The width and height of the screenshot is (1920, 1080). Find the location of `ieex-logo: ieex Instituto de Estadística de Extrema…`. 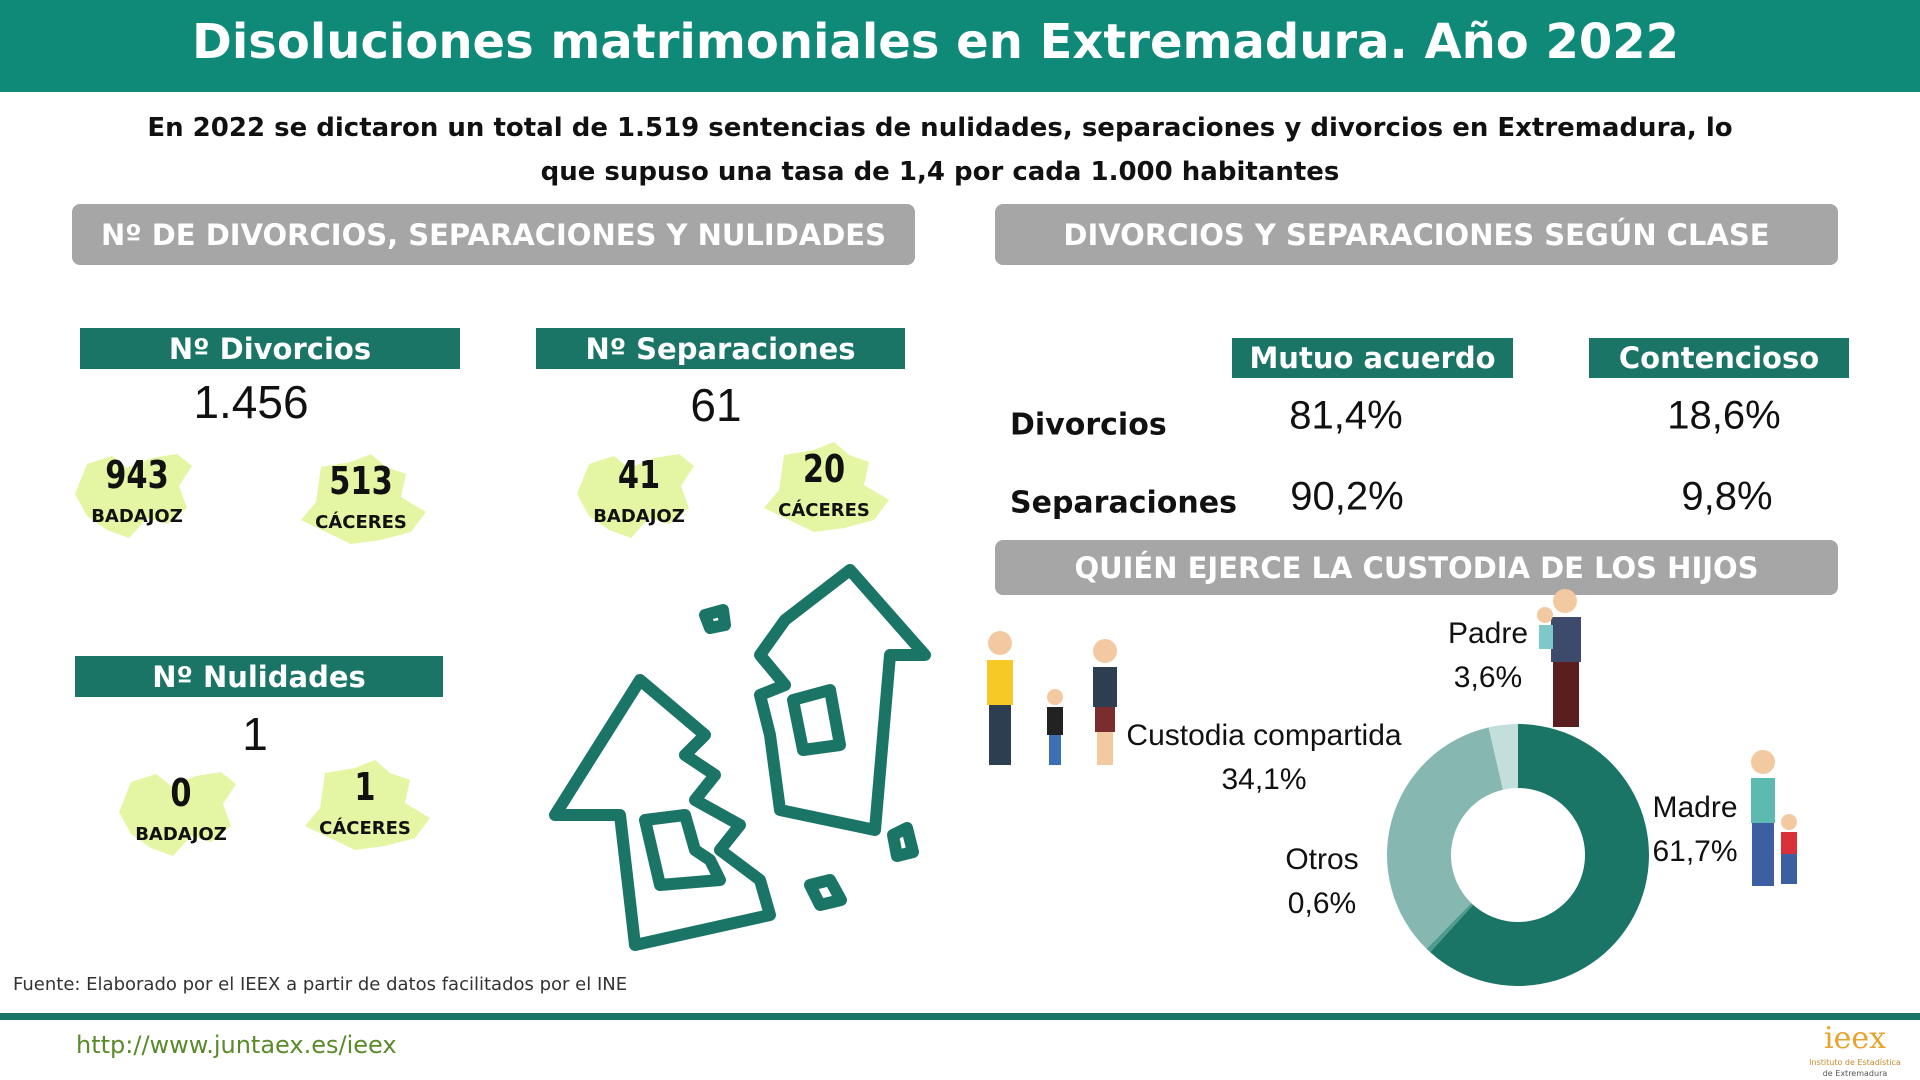

ieex-logo: ieex Instituto de Estadística de Extrema… is located at coordinates (1855, 1050).